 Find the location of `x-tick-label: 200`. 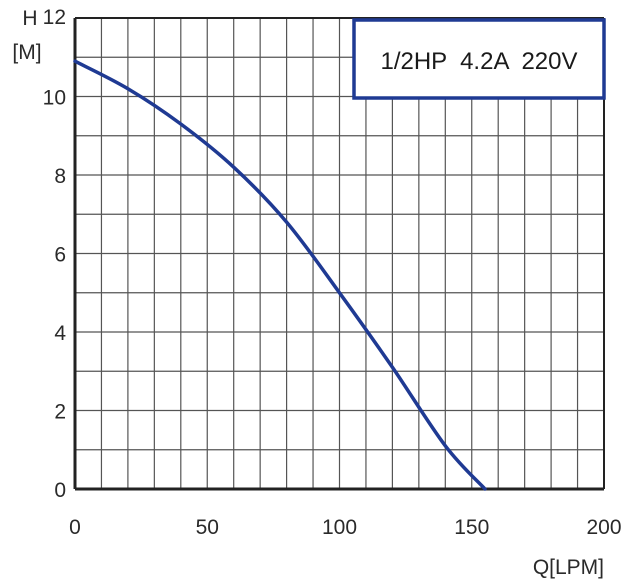

x-tick-label: 200 is located at coordinates (603, 527).